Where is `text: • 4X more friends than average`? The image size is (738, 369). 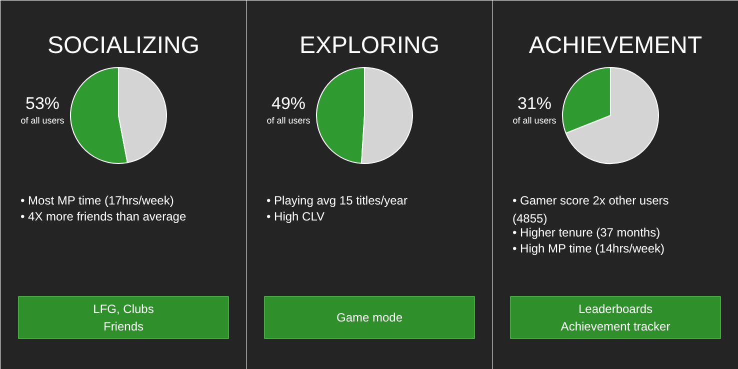 text: • 4X more friends than average is located at coordinates (103, 217).